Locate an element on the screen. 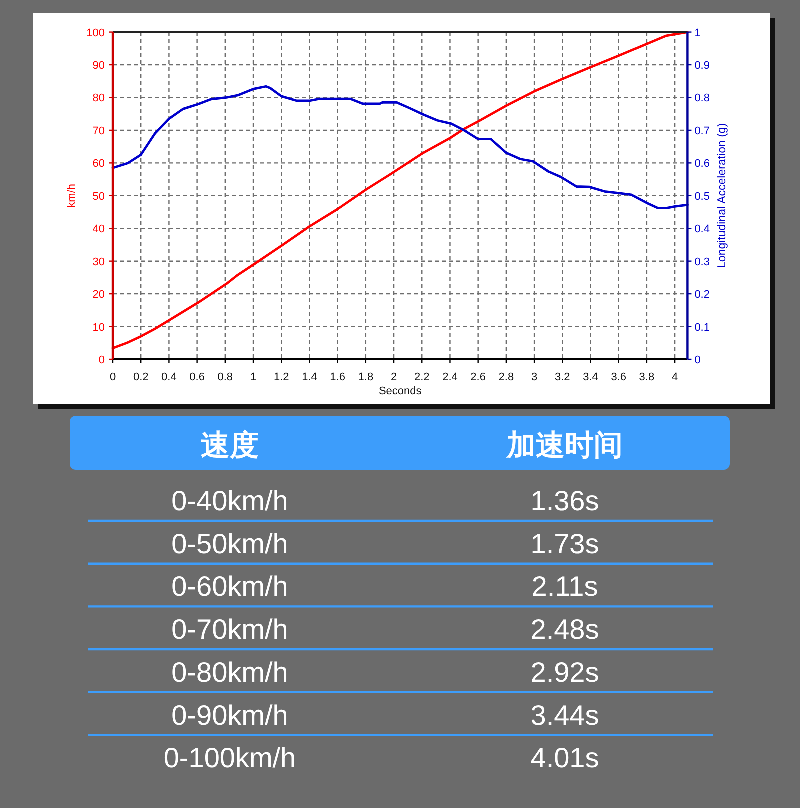 The image size is (800, 808). y2-tick-label: 0 is located at coordinates (697, 360).